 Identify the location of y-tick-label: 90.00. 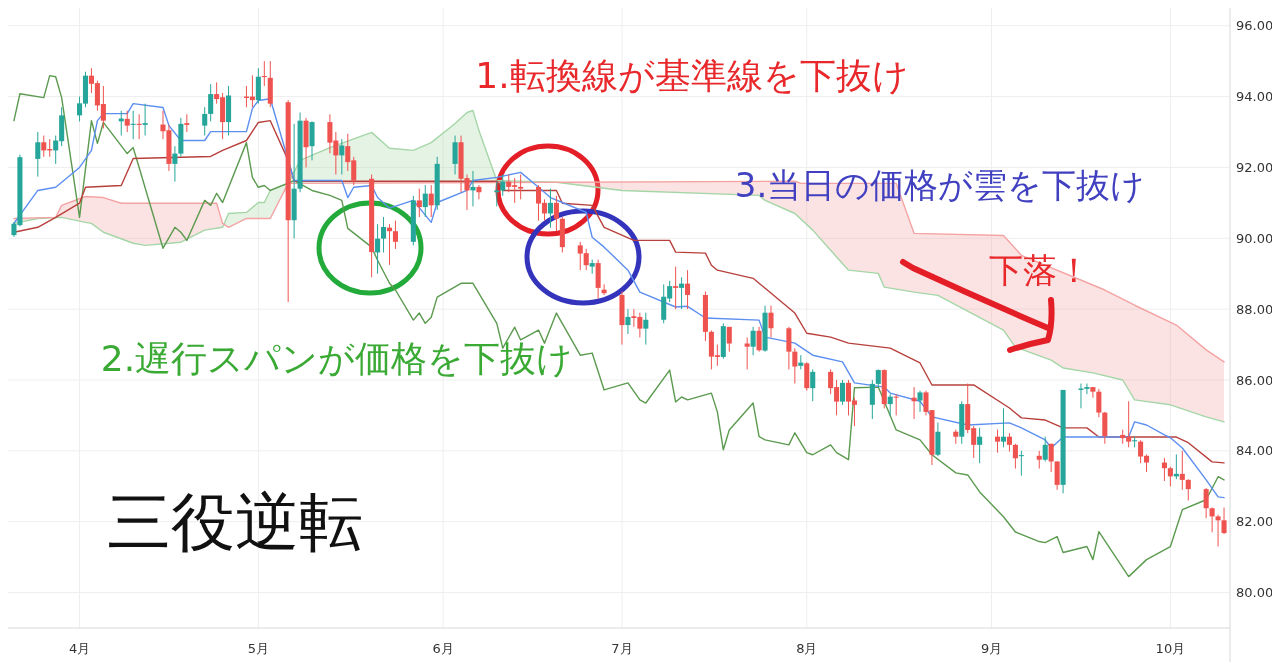
(1255, 238).